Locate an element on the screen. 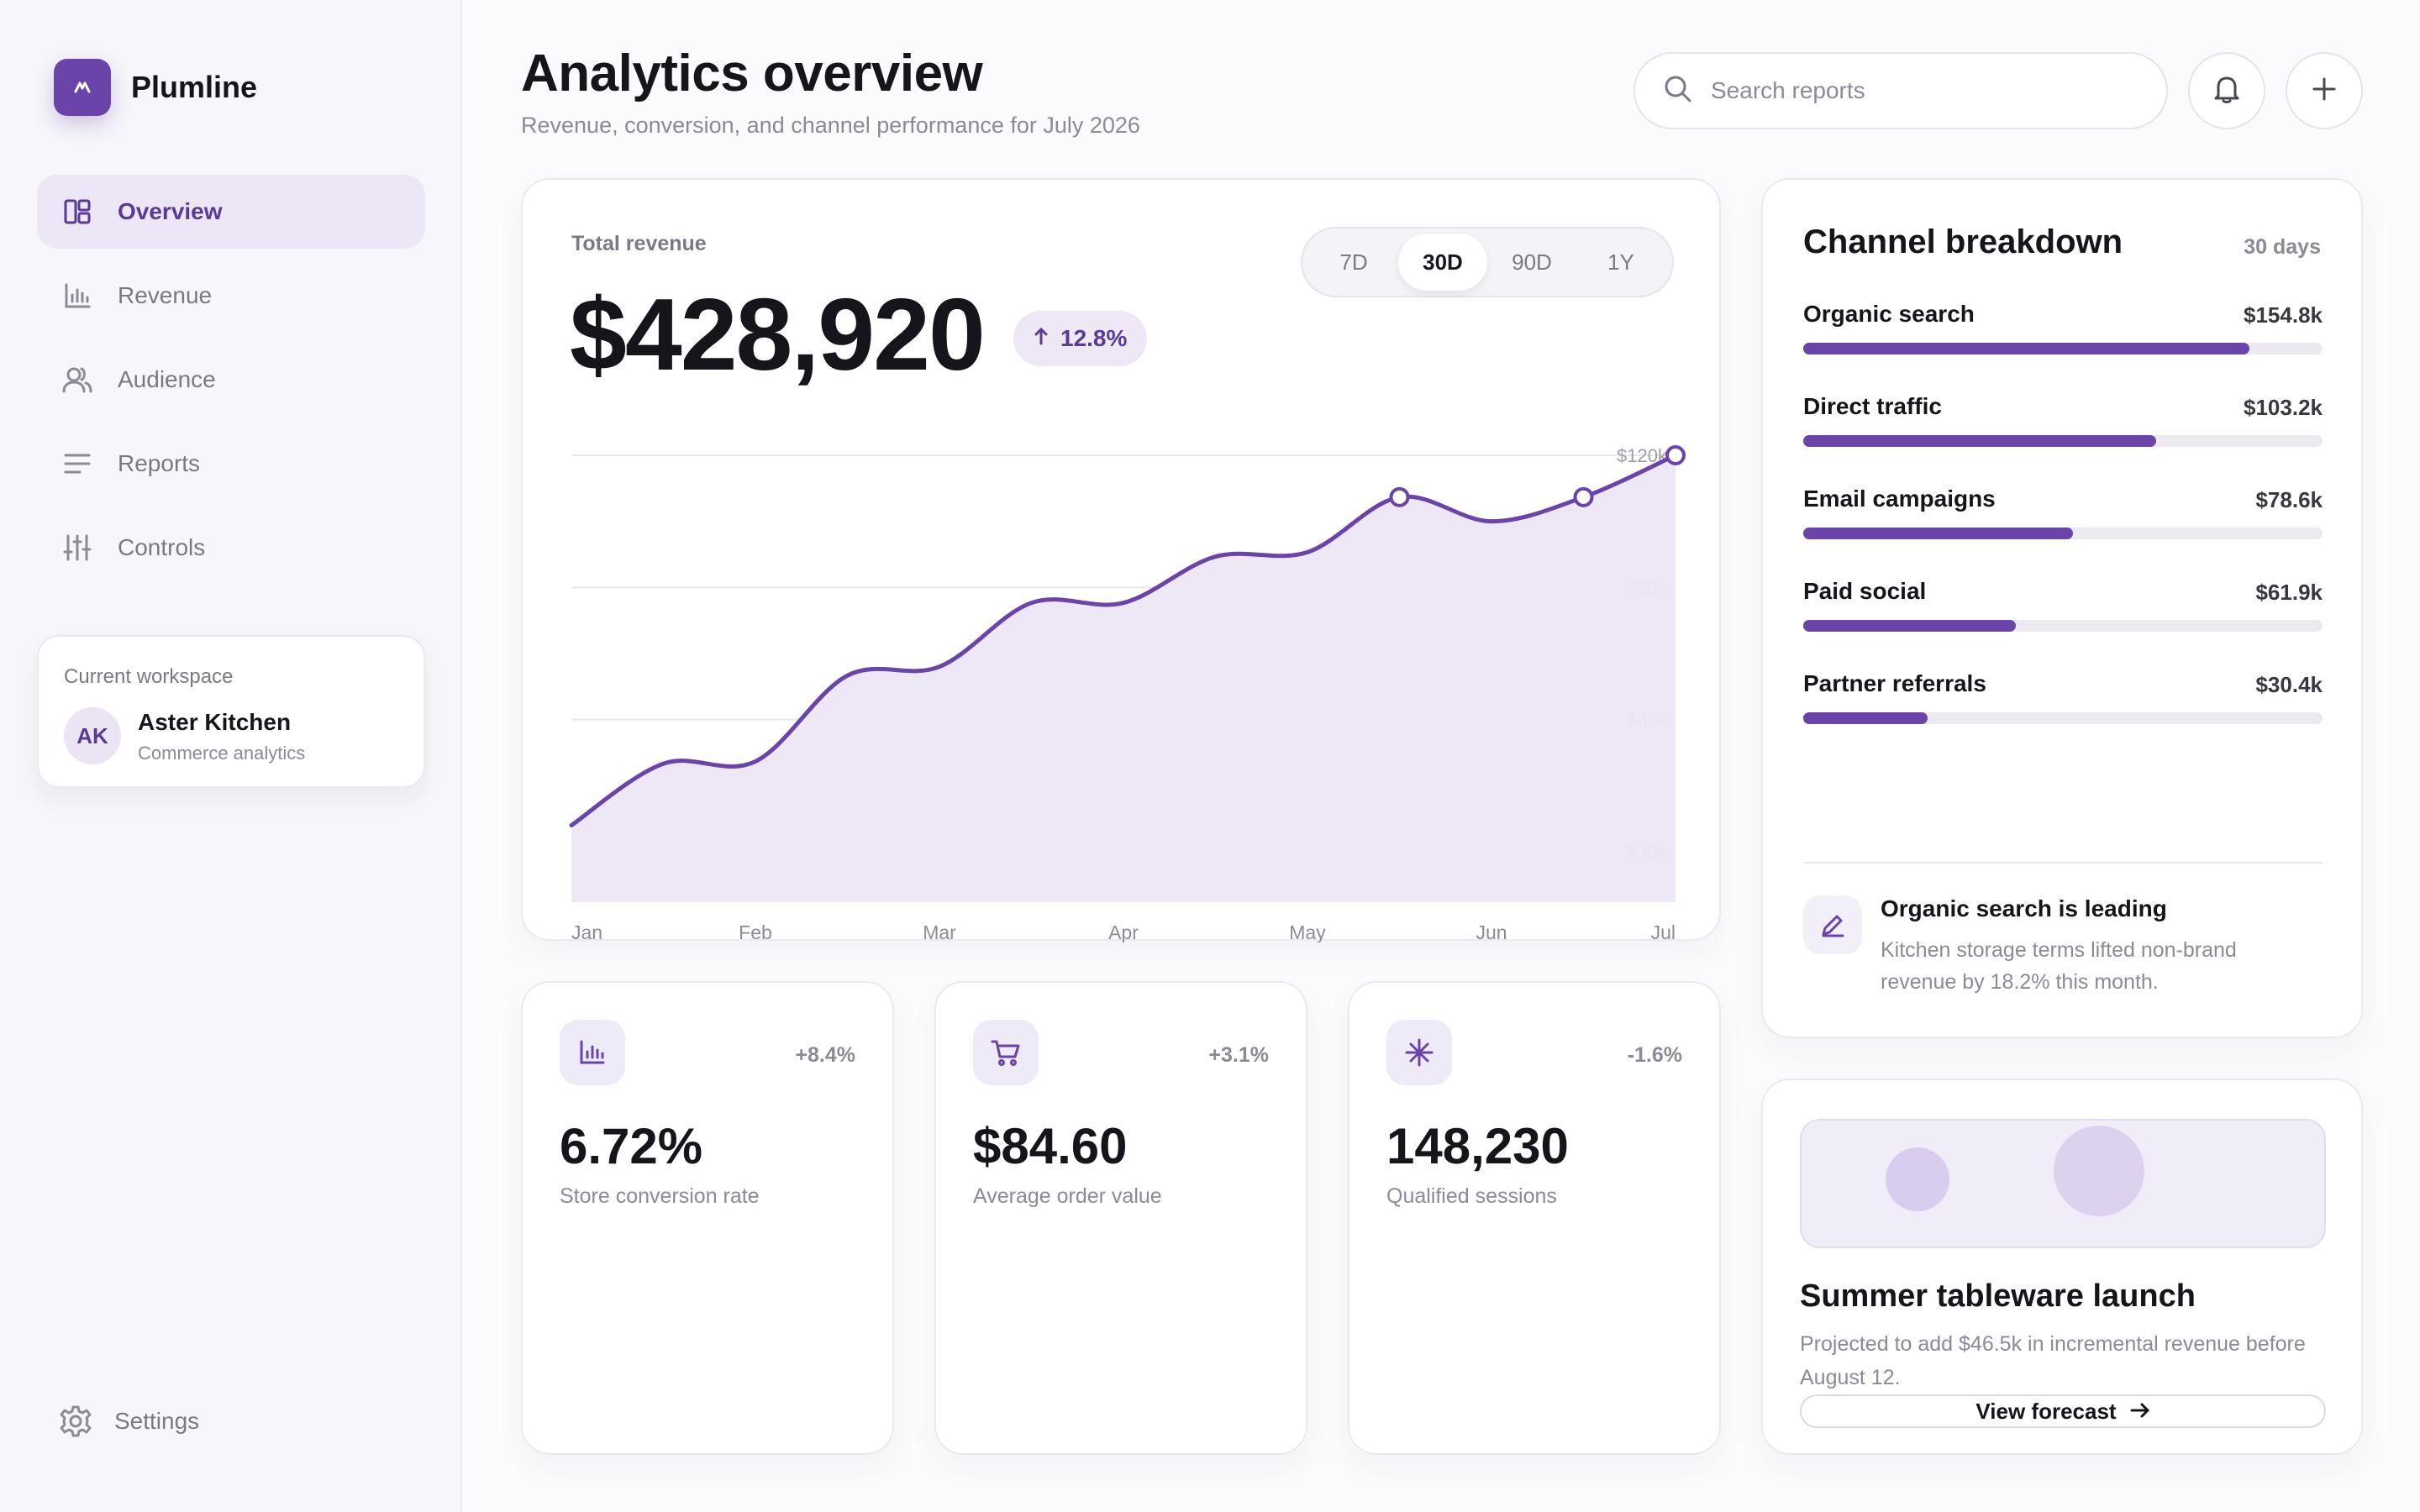 The height and width of the screenshot is (1512, 2420). sidebar-item-controls: Controls is located at coordinates (231, 548).